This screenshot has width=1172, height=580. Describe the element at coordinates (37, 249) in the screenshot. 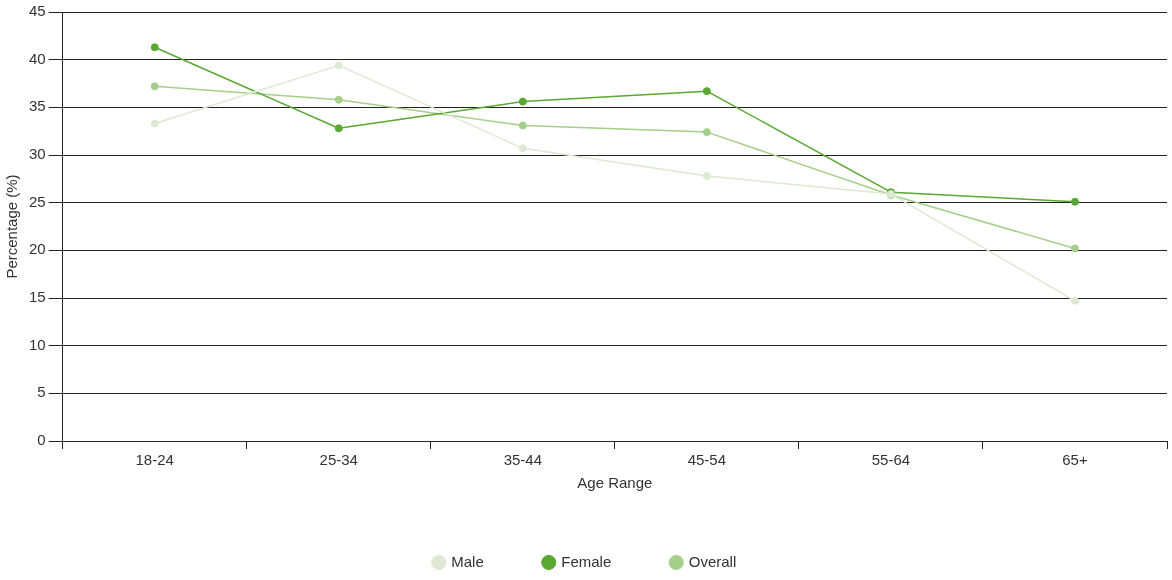

I see `y-tick-label: 20` at that location.